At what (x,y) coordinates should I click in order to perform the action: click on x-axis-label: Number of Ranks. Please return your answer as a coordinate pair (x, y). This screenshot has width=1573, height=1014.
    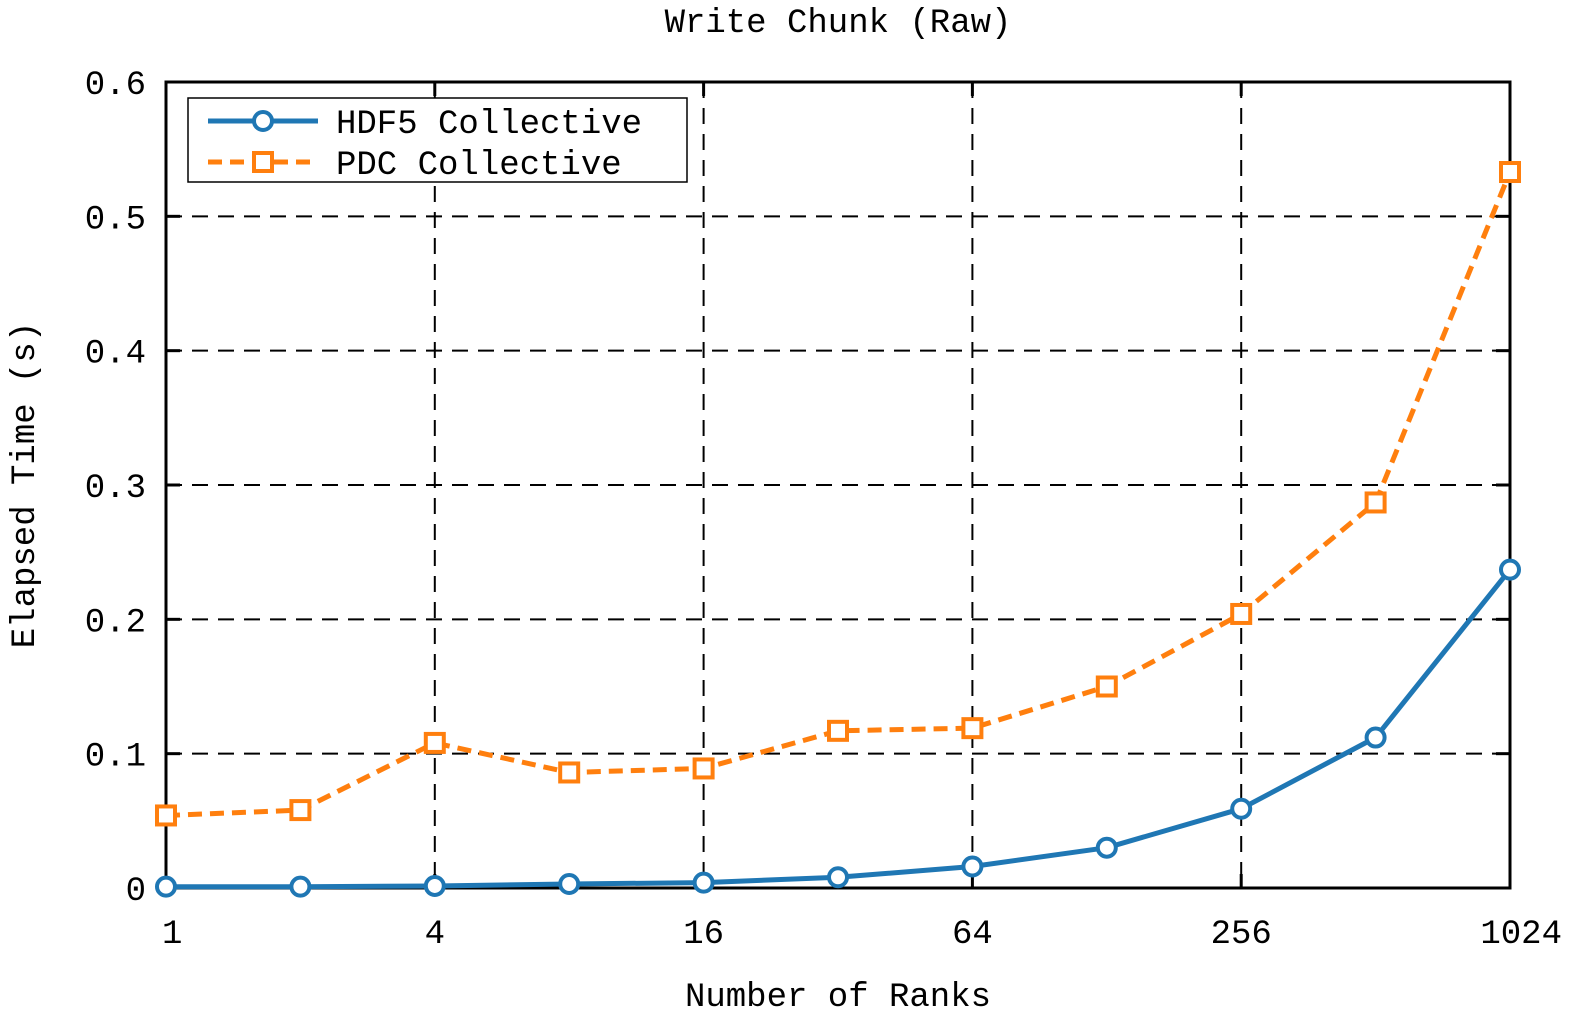
    Looking at the image, I should click on (838, 996).